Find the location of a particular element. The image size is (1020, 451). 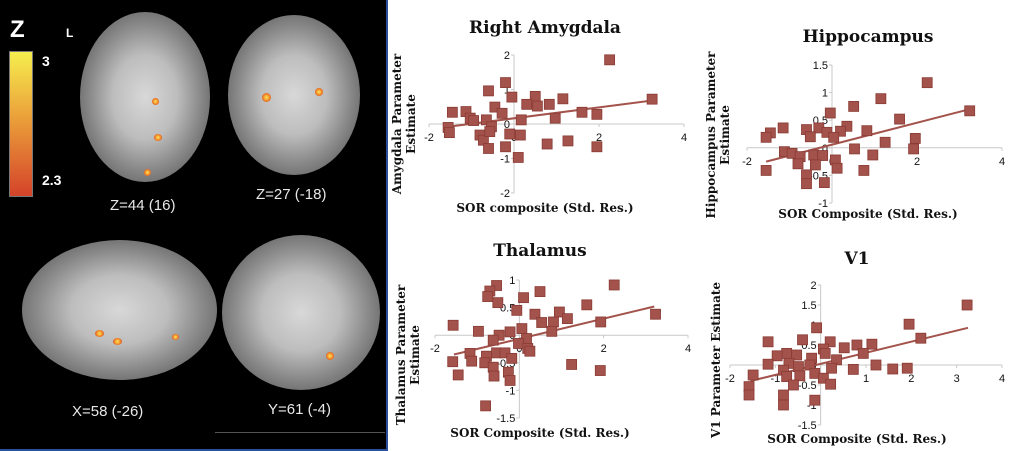

x-tick-label: 3 is located at coordinates (957, 379).